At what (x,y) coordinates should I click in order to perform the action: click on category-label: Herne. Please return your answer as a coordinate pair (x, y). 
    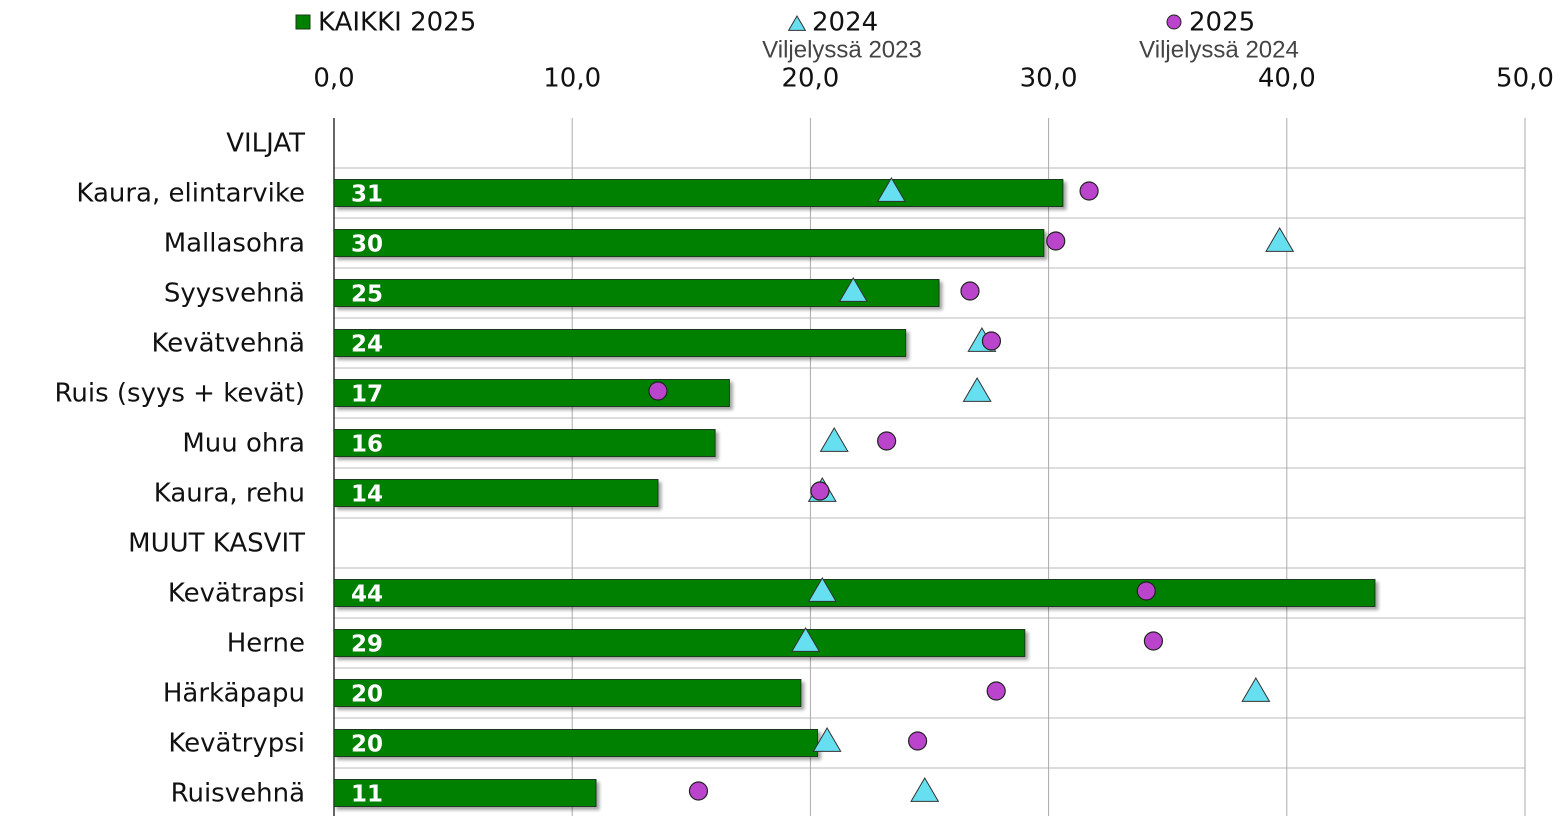
    Looking at the image, I should click on (266, 644).